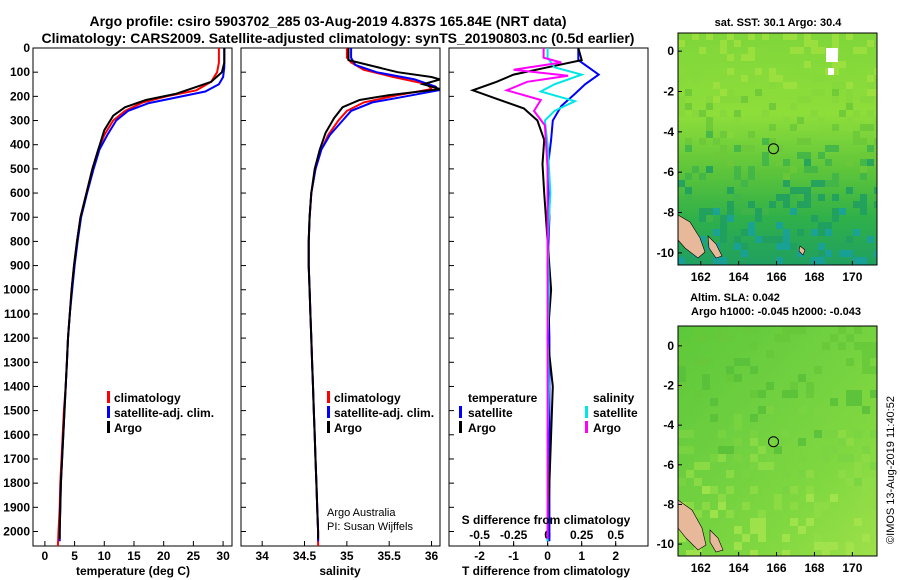 Image resolution: width=900 pixels, height=580 pixels. Describe the element at coordinates (891, 470) in the screenshot. I see `imos-timestamp: ©IMOS 13-Aug-2019 11:40:52` at that location.